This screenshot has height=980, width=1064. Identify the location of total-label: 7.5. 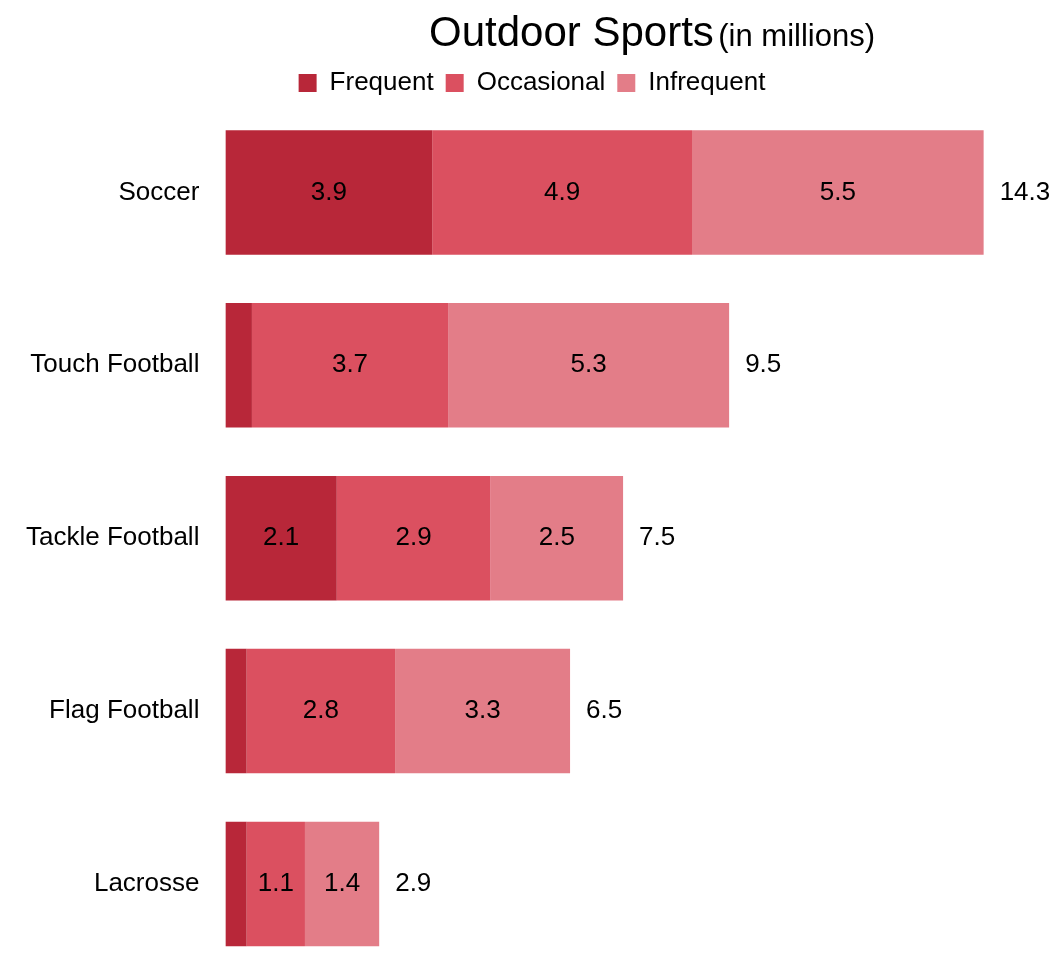
(657, 536).